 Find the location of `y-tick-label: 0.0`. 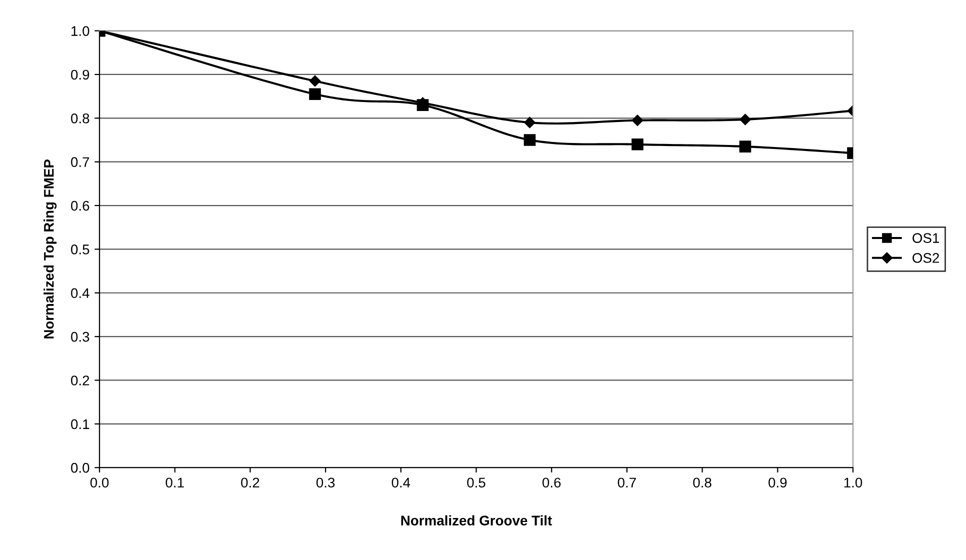

y-tick-label: 0.0 is located at coordinates (80, 467).